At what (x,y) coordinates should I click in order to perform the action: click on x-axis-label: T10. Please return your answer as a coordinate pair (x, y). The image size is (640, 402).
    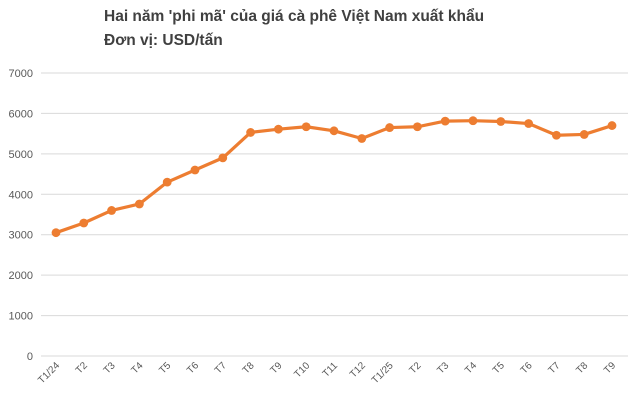
    Looking at the image, I should click on (302, 370).